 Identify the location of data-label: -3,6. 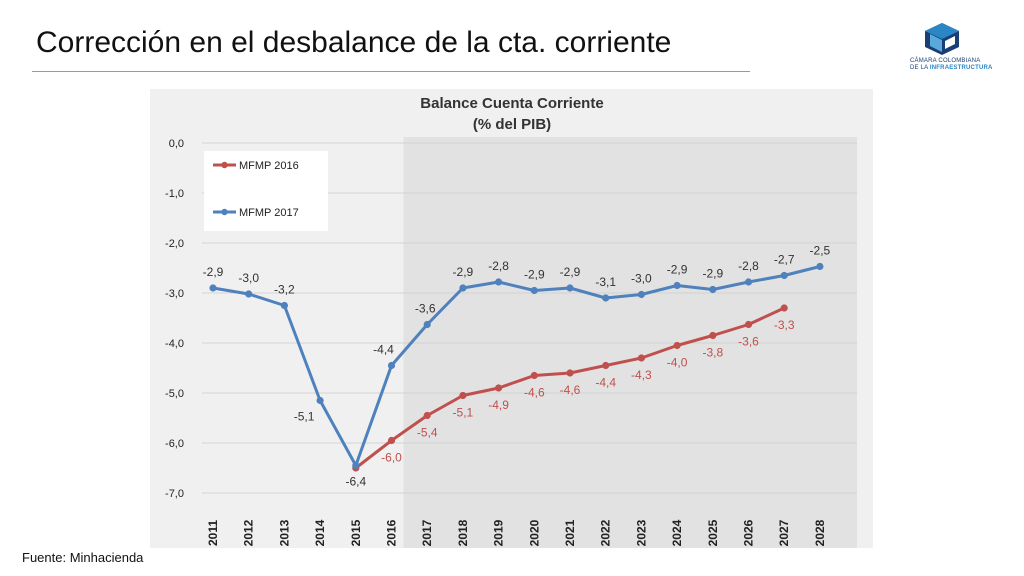
(425, 309).